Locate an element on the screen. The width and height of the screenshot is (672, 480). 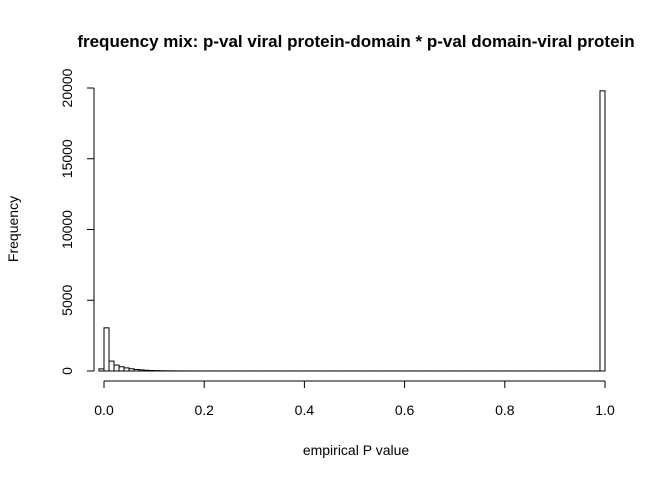
y-tick-label: 10000 is located at coordinates (67, 229).